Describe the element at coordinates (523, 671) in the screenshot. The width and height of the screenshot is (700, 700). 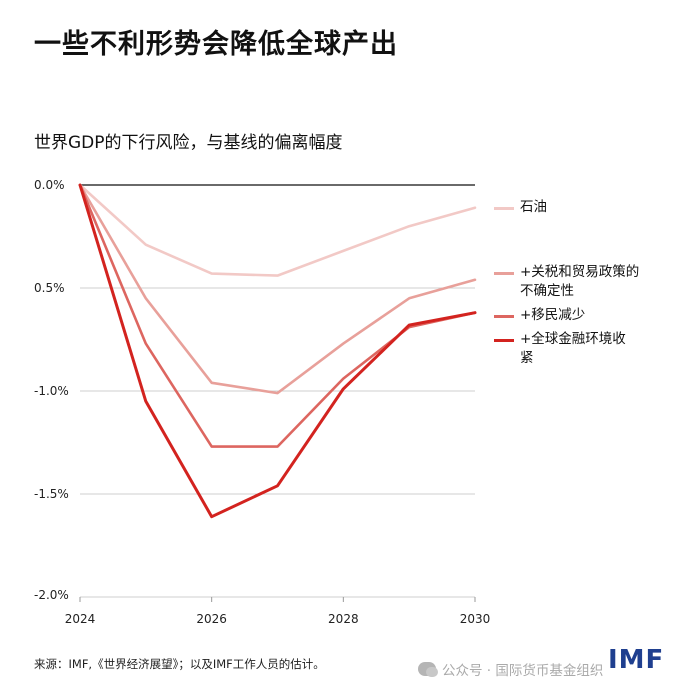
I see `watermark-text: 公众号 · 国际货币基金组织` at that location.